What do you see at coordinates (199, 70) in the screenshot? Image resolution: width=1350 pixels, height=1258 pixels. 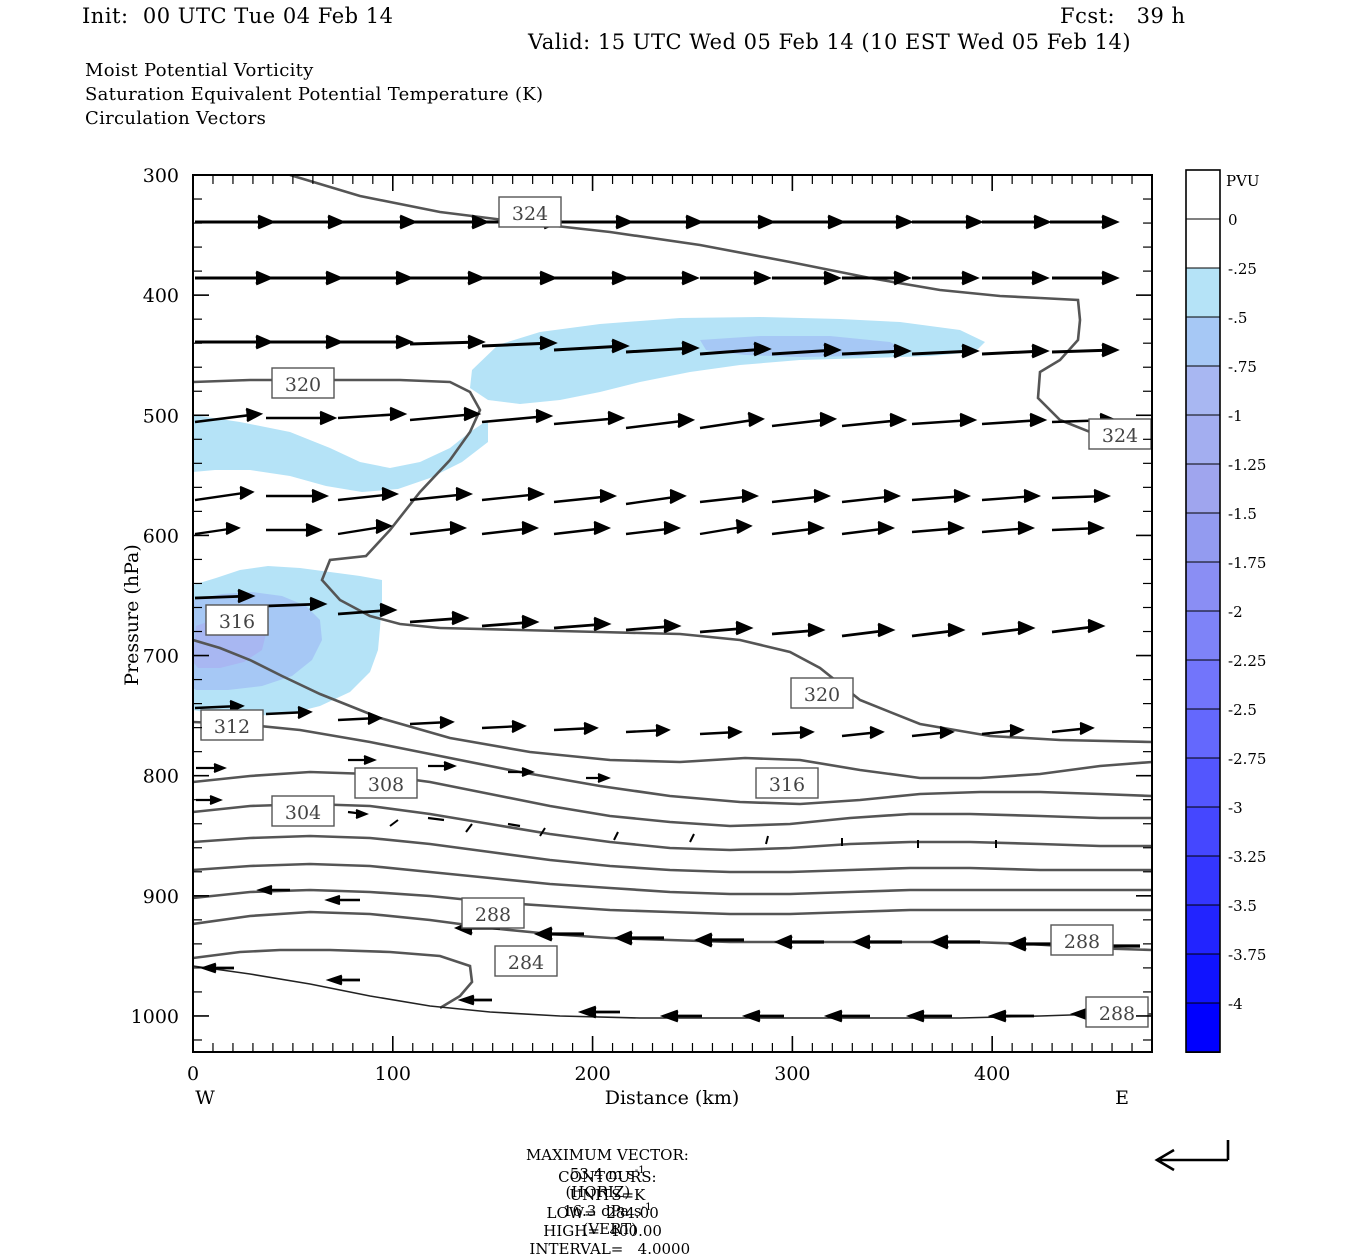 I see `field-title-mpv: Moist Potential Vorticity` at bounding box center [199, 70].